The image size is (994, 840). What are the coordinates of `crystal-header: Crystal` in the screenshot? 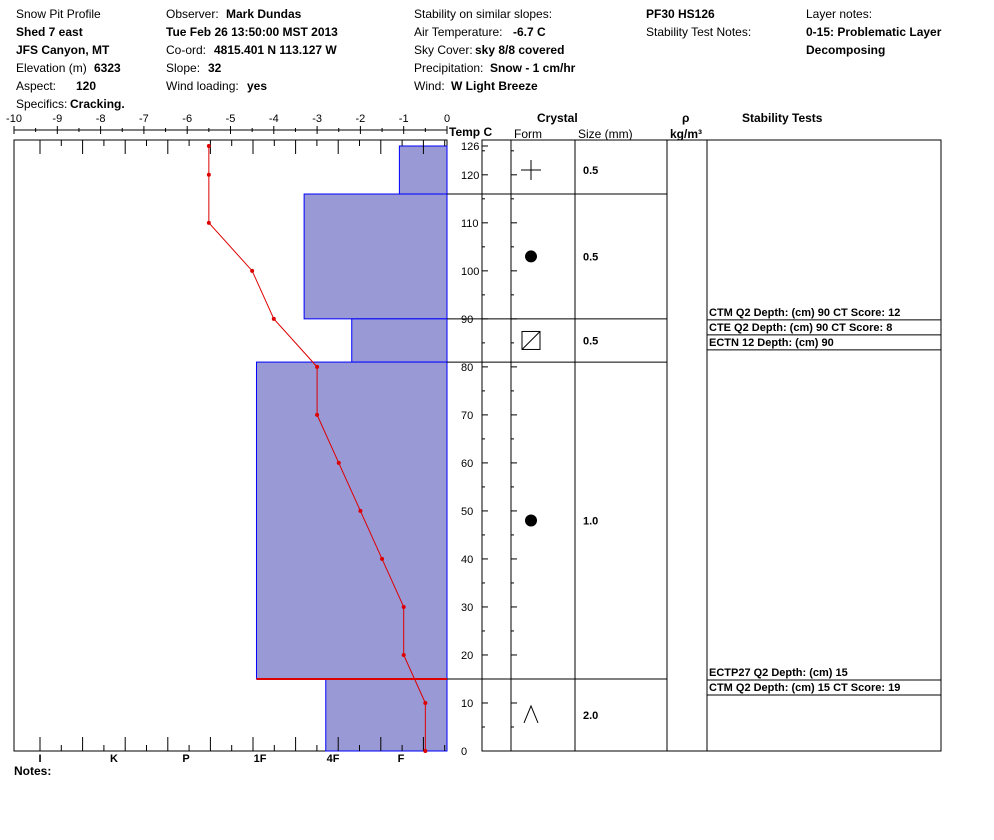 It's located at (557, 118).